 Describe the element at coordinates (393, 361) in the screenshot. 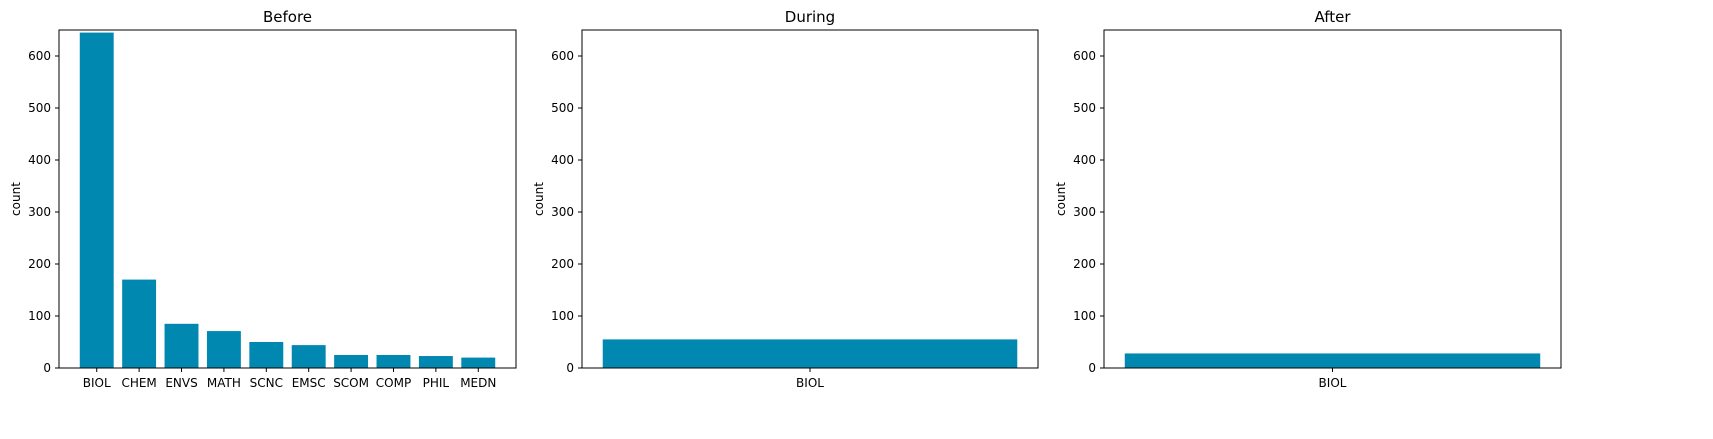

I see `bar-comp` at that location.